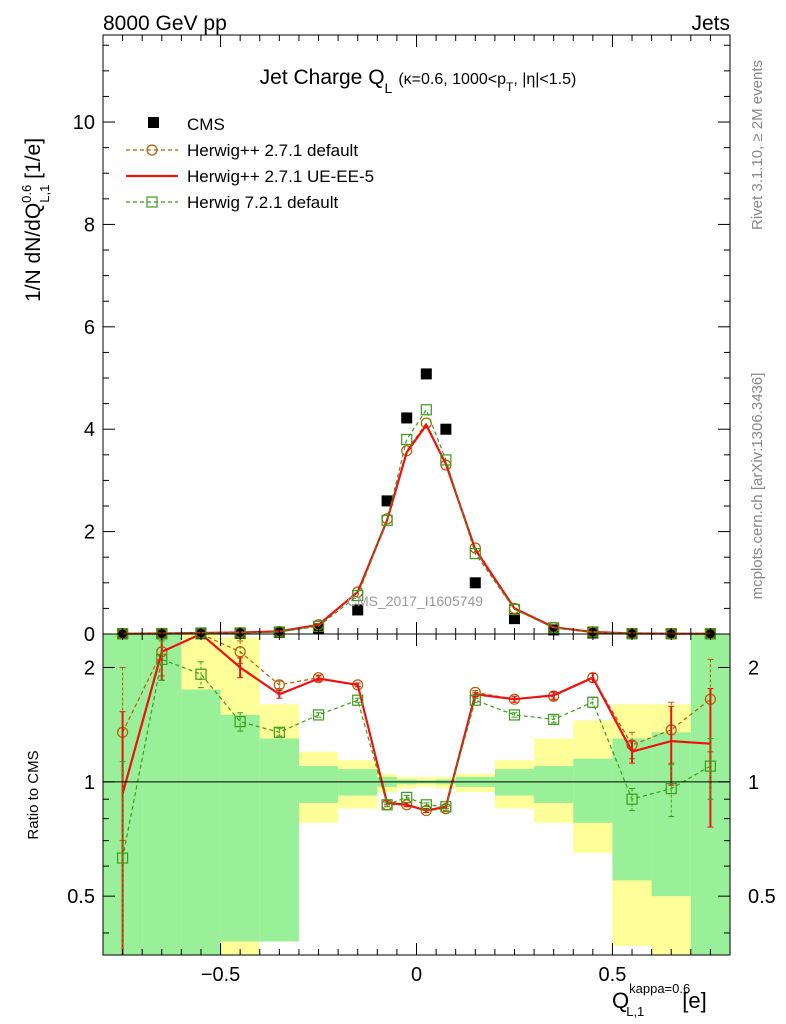 Image resolution: width=786 pixels, height=1024 pixels. Describe the element at coordinates (89, 533) in the screenshot. I see `main-y-tick-label-1: 2` at that location.